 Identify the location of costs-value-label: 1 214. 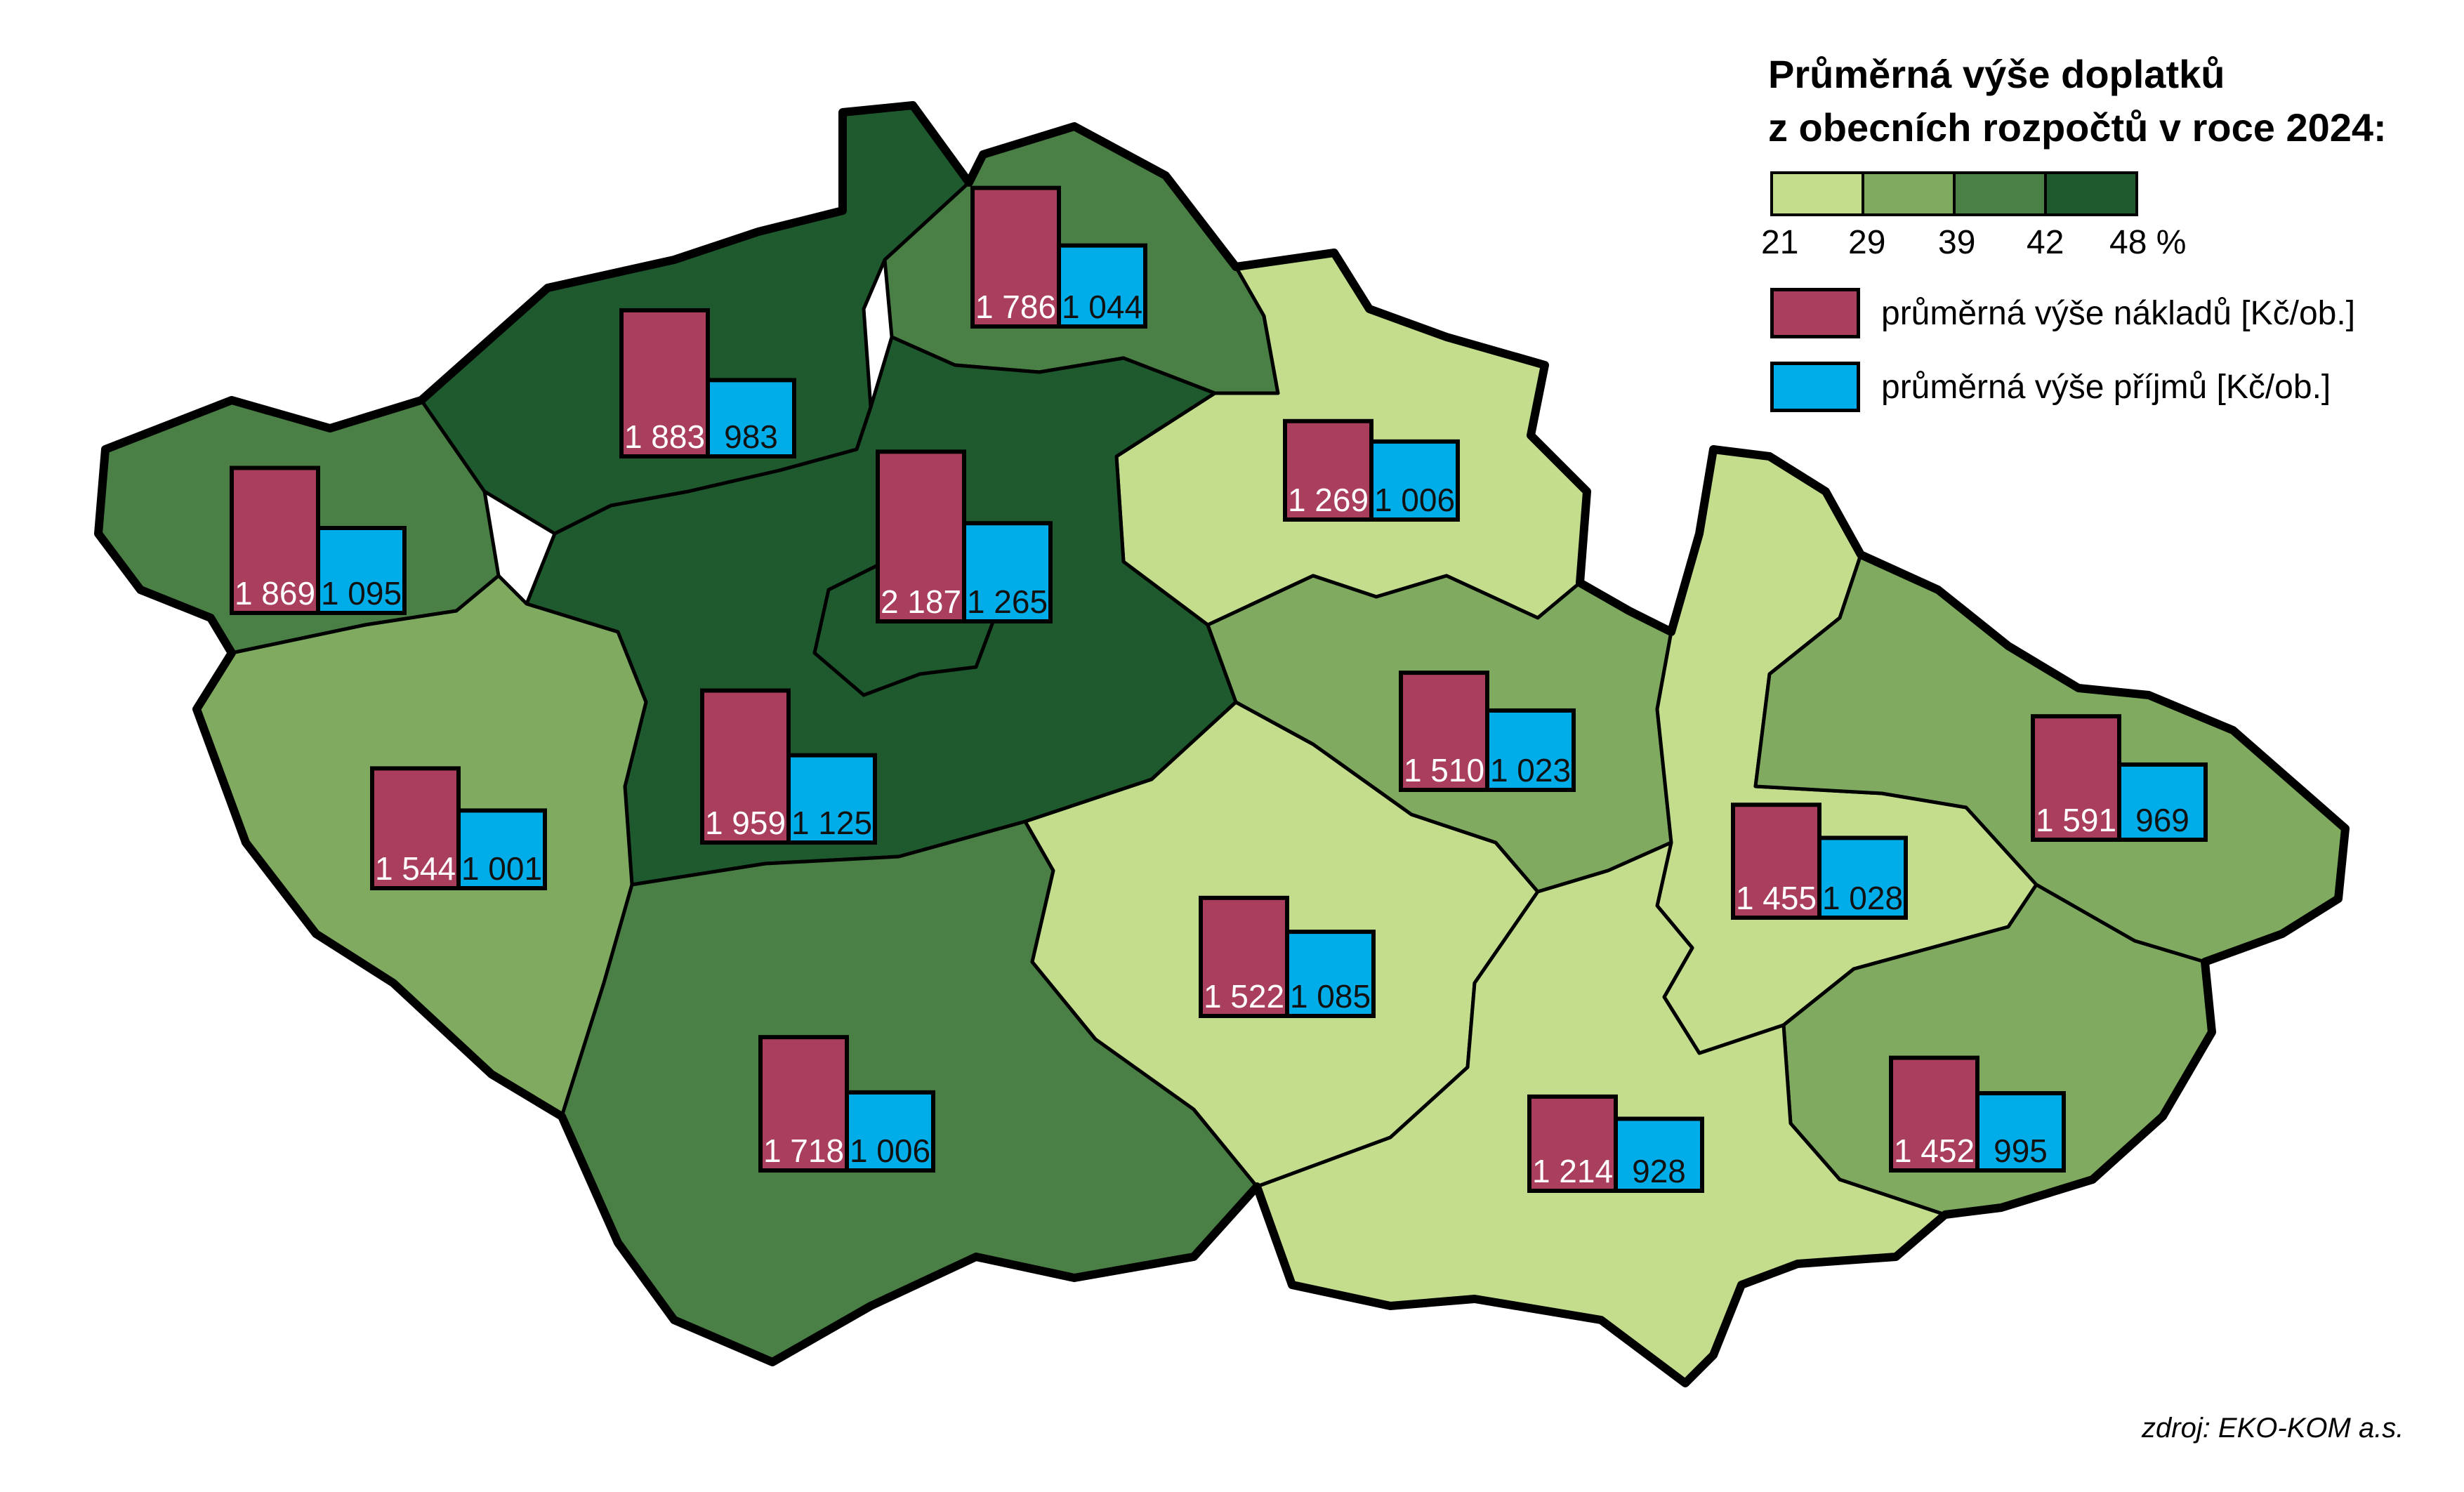
(1572, 1171).